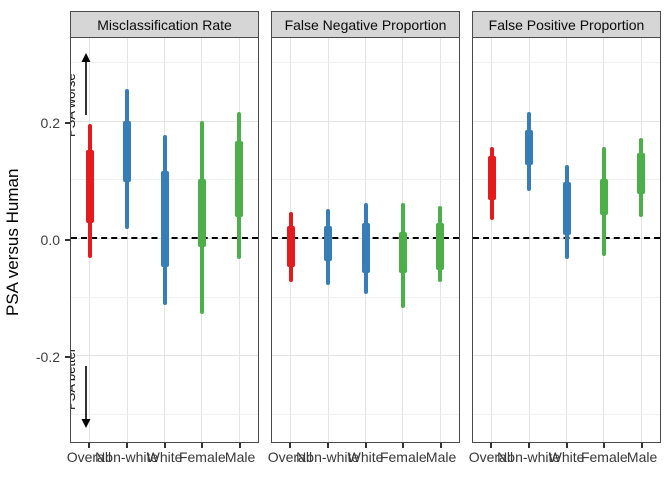 The height and width of the screenshot is (480, 672). I want to click on y-tick-label: 0.0, so click(50, 240).